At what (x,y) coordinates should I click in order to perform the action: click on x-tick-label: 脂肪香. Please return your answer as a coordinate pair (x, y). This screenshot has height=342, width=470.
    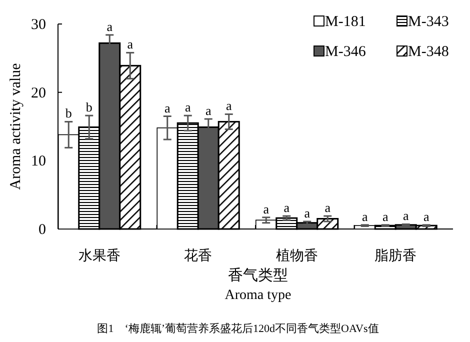
    Looking at the image, I should click on (395, 256).